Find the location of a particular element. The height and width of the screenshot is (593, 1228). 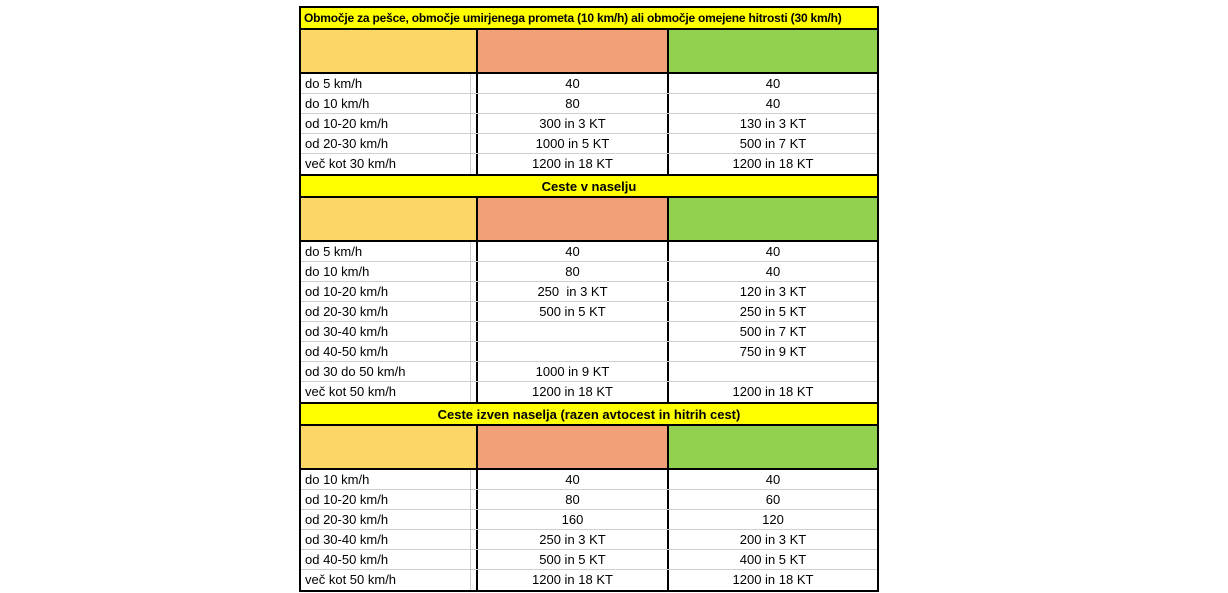

fine-before-cell: 160 is located at coordinates (573, 519).